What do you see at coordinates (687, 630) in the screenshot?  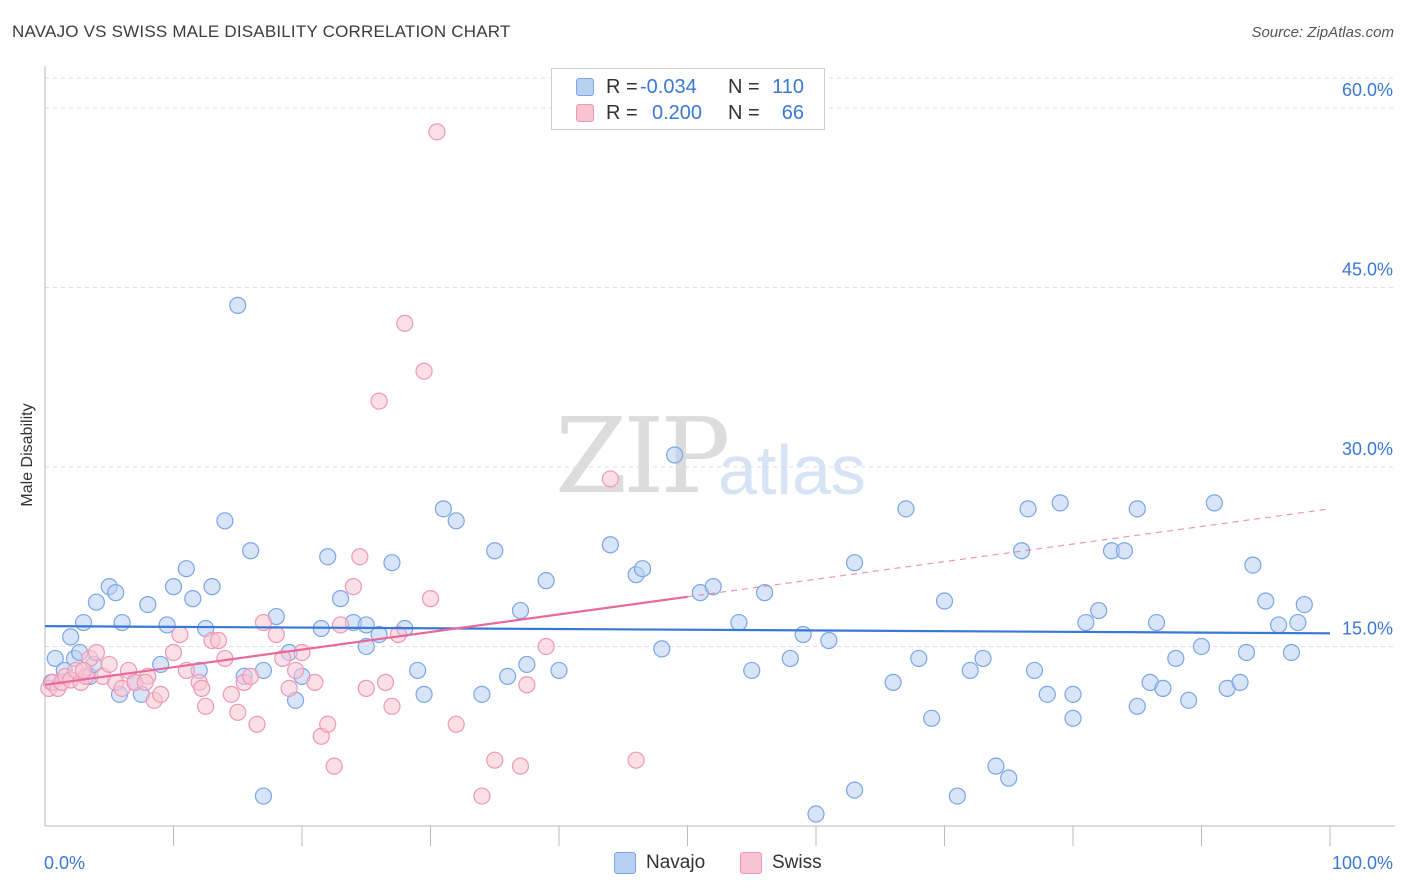 I see `navajo-trendline` at bounding box center [687, 630].